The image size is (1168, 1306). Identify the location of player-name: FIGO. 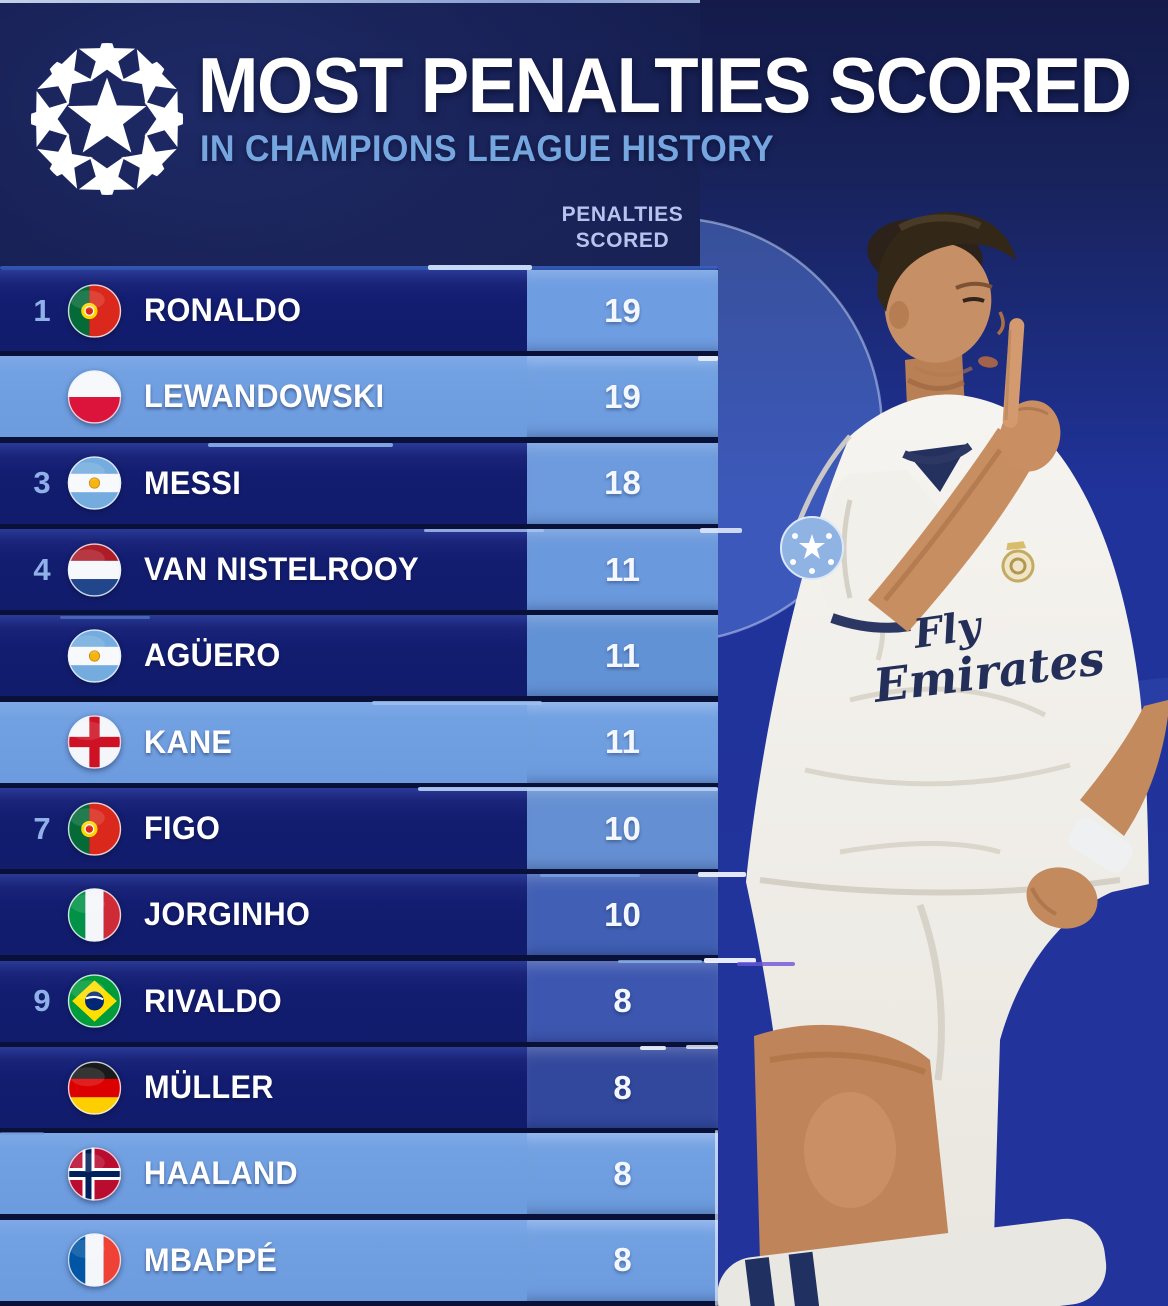
(182, 828).